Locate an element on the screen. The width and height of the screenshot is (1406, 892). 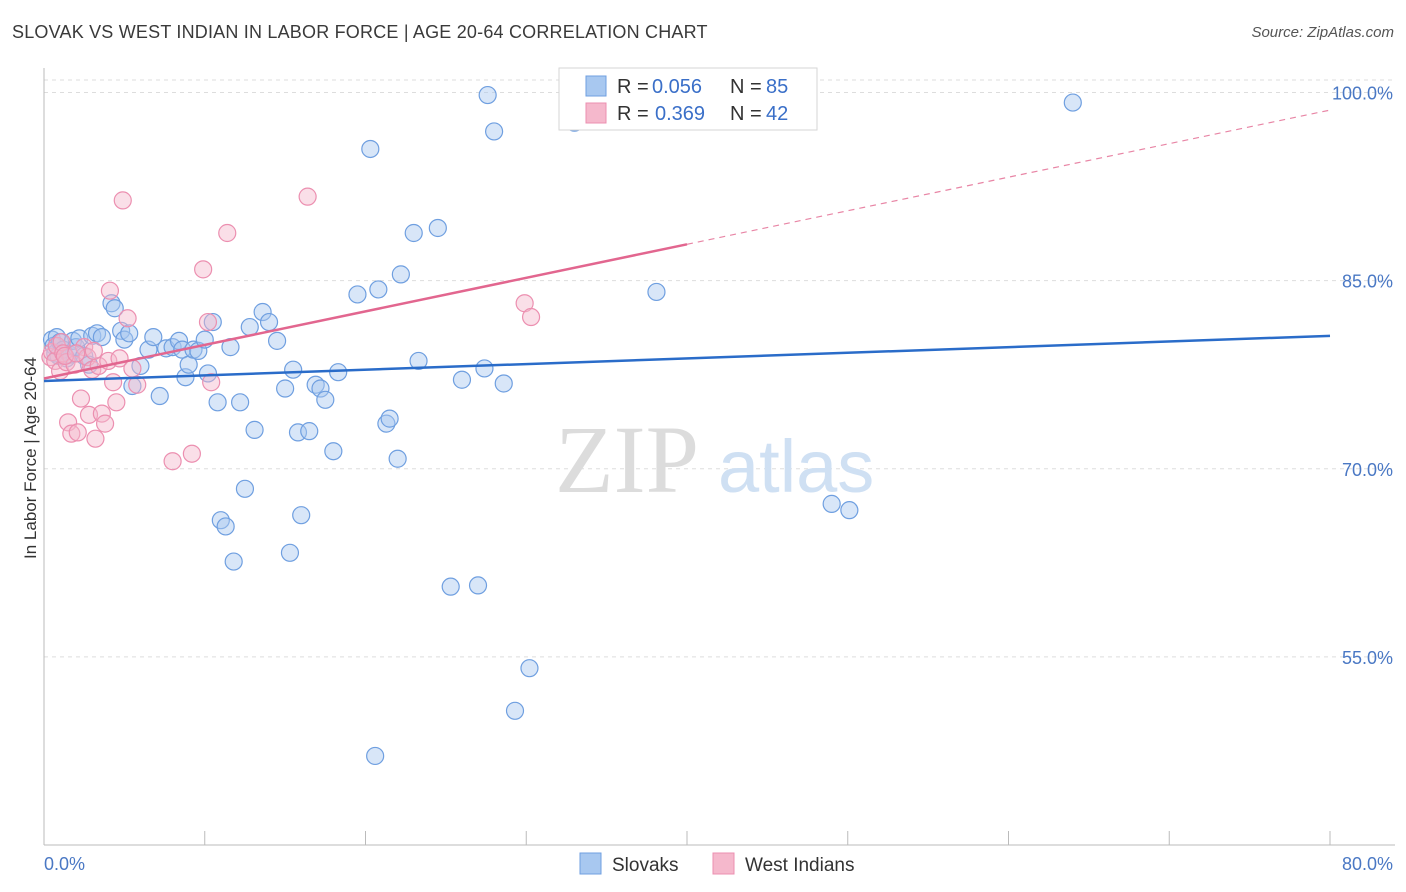
legend-swatch-west-indians is located at coordinates (596, 113).